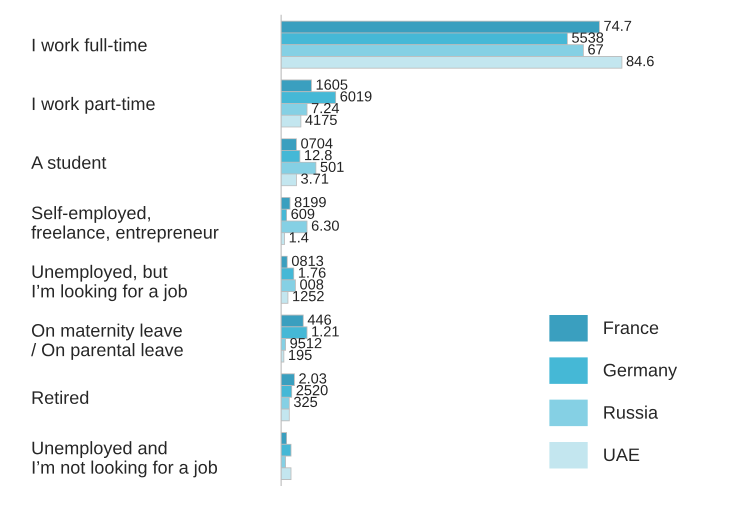 The width and height of the screenshot is (734, 511). I want to click on y-tick-label: A student, so click(68, 162).